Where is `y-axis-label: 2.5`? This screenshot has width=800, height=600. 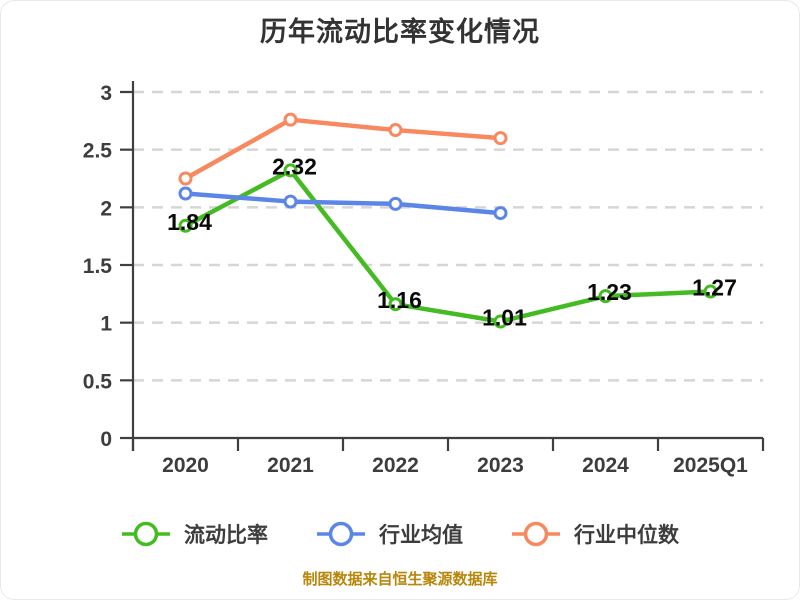
y-axis-label: 2.5 is located at coordinates (98, 151).